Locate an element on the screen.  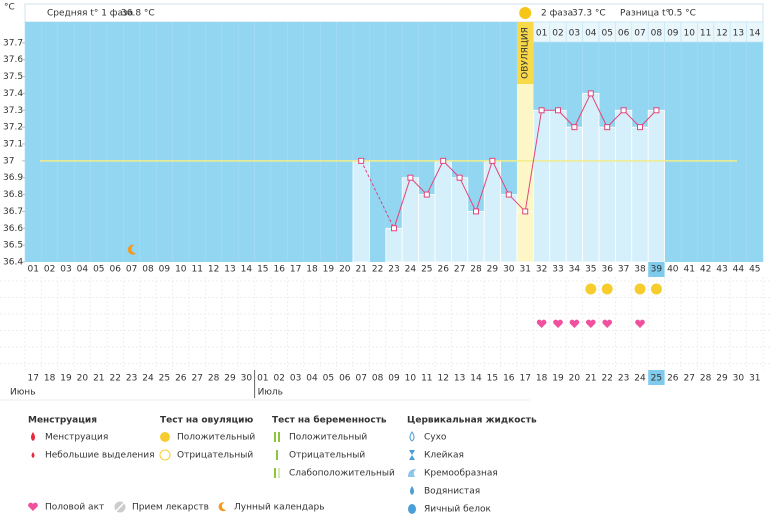
cycle-day: 37 is located at coordinates (623, 270).